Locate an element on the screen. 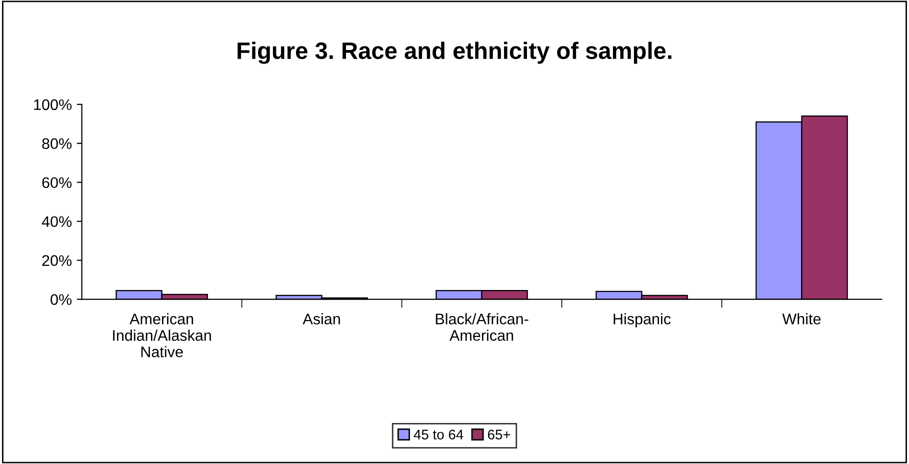 The height and width of the screenshot is (464, 909). y-tick-label: 60% is located at coordinates (57, 182).